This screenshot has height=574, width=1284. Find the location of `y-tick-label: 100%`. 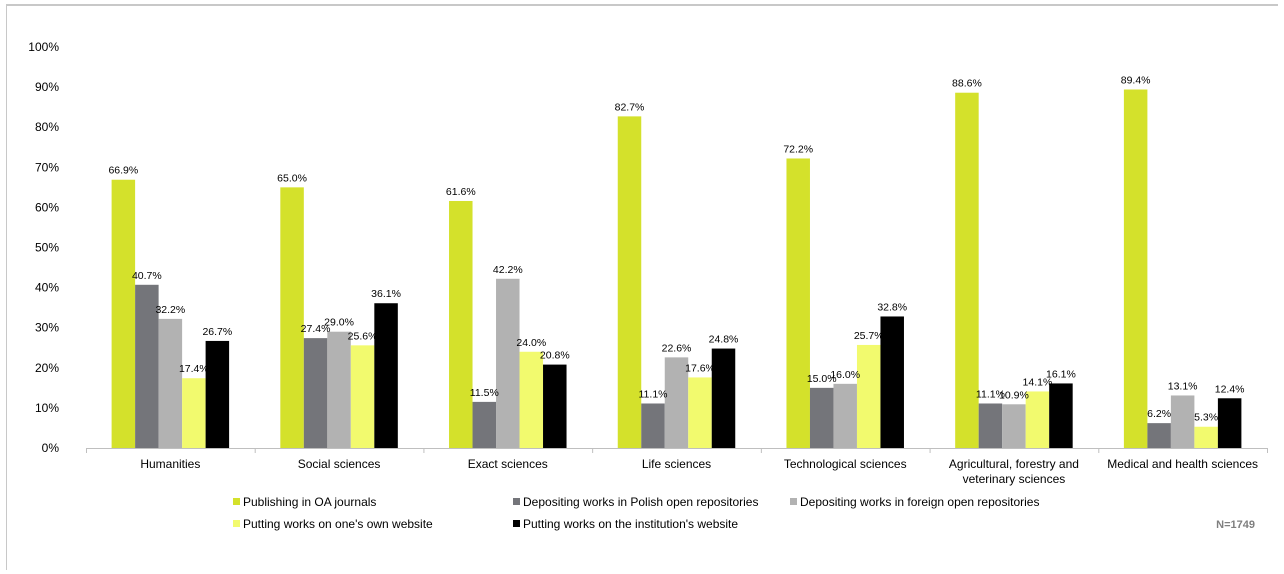

y-tick-label: 100% is located at coordinates (43, 47).